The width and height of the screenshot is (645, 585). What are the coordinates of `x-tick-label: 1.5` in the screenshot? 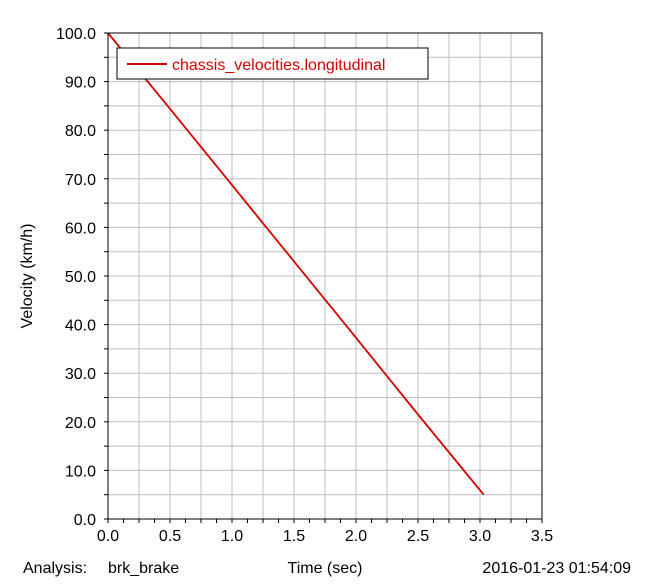 It's located at (294, 536).